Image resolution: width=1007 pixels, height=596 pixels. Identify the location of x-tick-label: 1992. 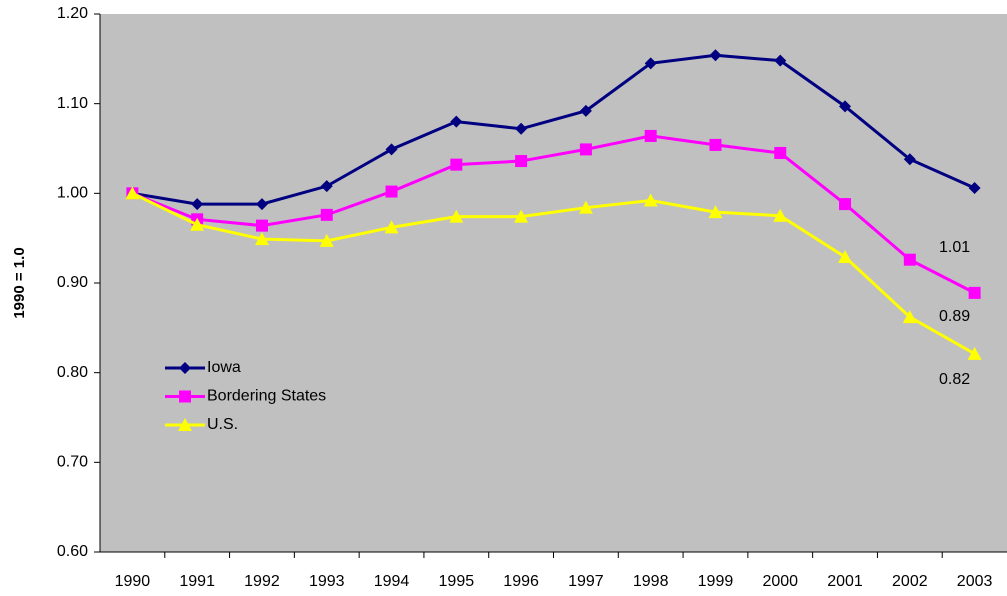
(262, 581).